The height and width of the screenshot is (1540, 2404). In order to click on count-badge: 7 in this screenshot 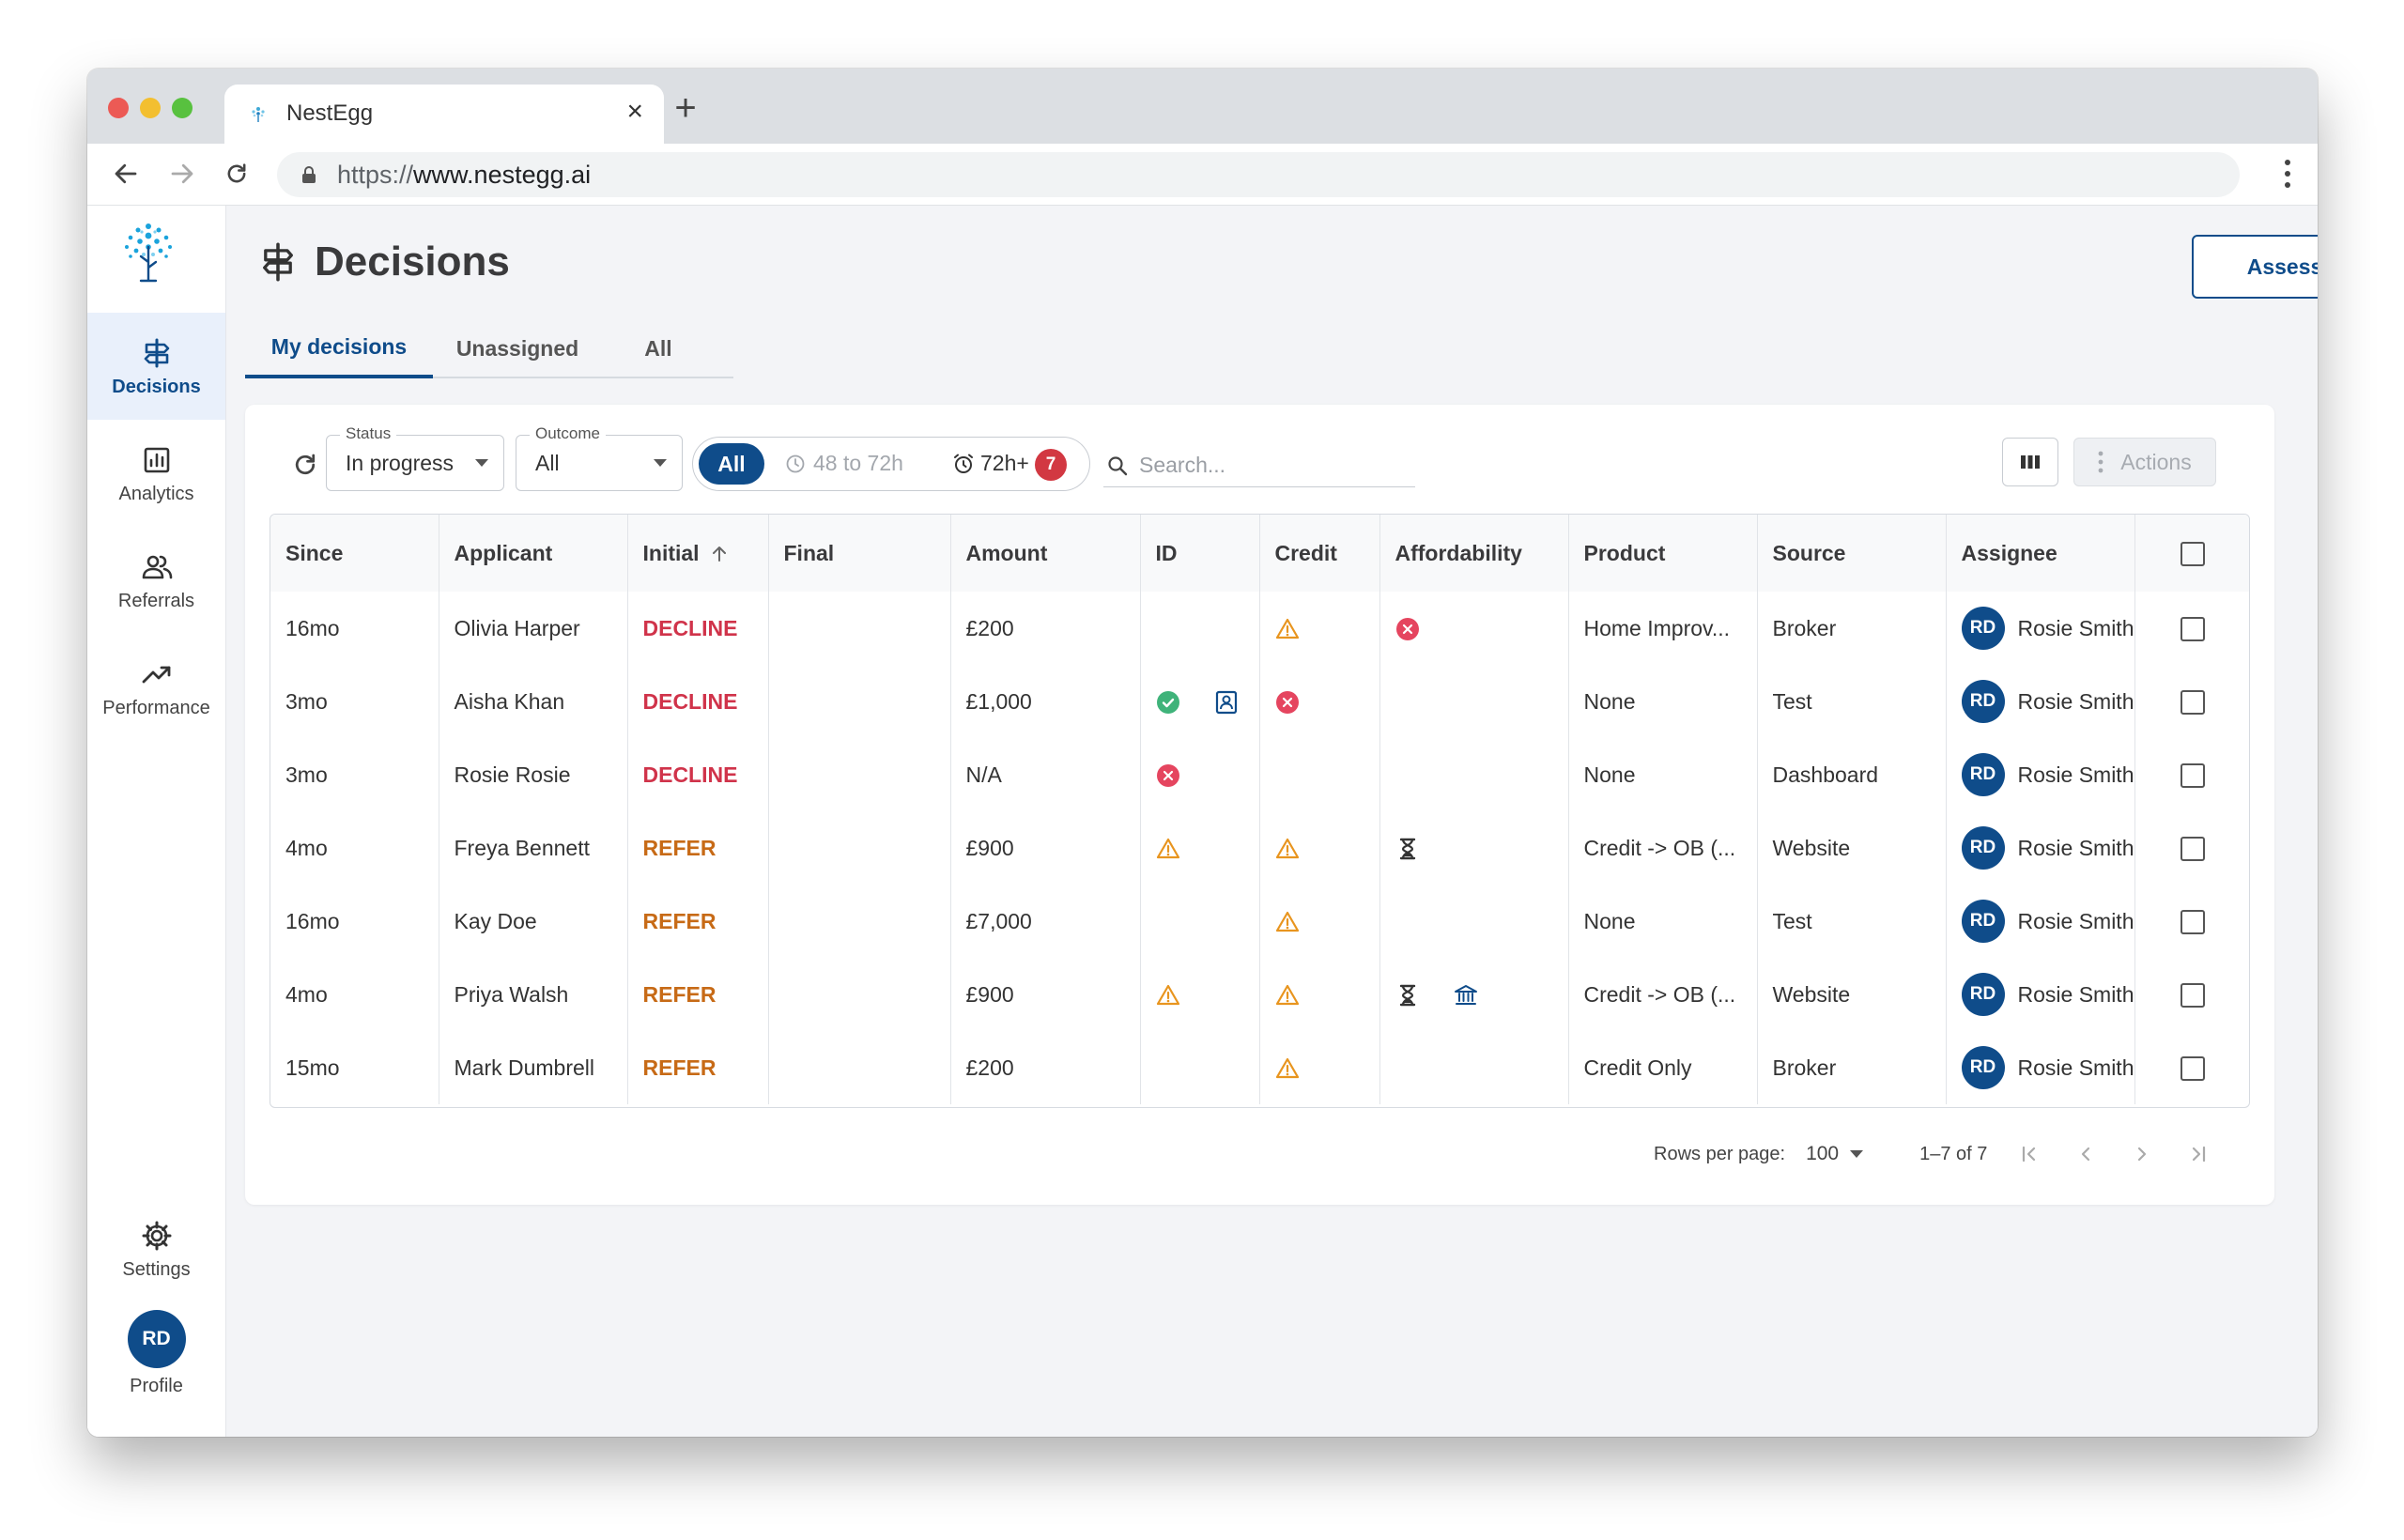, I will do `click(1051, 465)`.